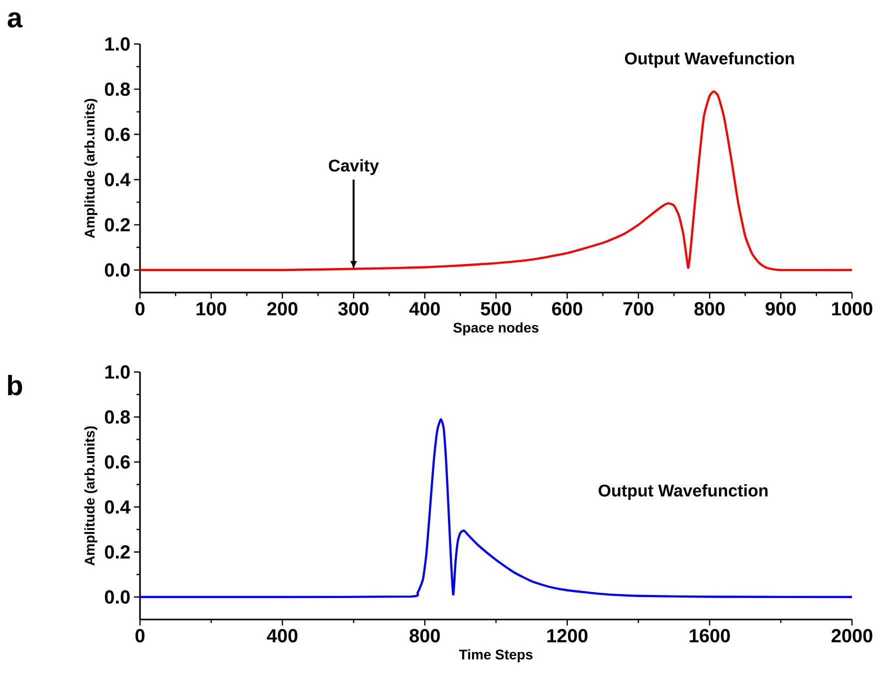 This screenshot has width=885, height=696. I want to click on x-tick-label: 300, so click(353, 309).